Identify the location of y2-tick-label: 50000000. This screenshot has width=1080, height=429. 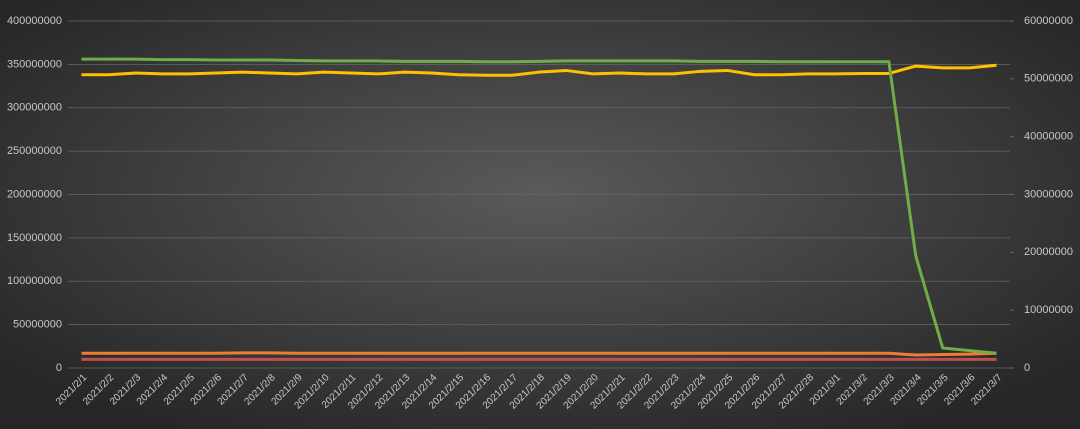
(1048, 79).